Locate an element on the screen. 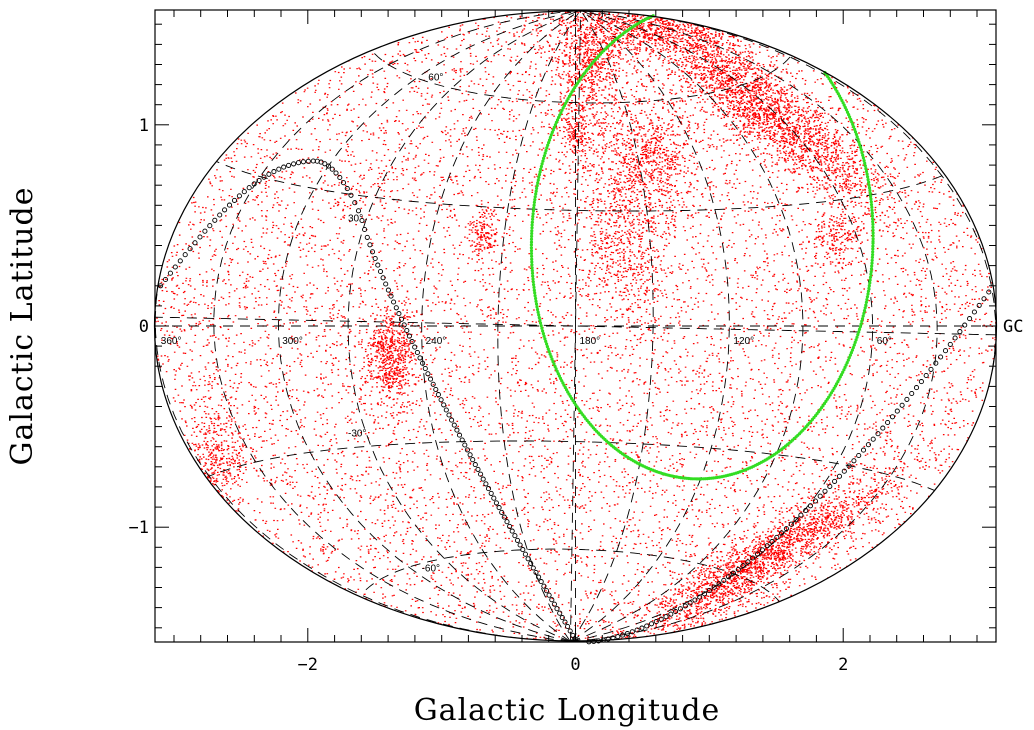  lon-label-240: 240° is located at coordinates (436, 341).